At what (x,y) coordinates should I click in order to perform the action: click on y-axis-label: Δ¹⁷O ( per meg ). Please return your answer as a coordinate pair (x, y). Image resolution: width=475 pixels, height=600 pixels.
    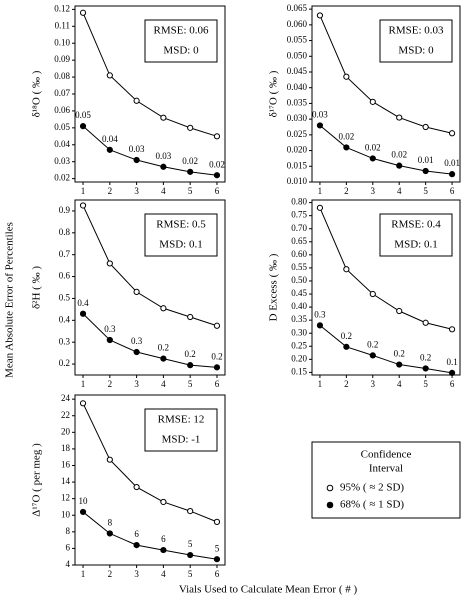
    Looking at the image, I should click on (37, 480).